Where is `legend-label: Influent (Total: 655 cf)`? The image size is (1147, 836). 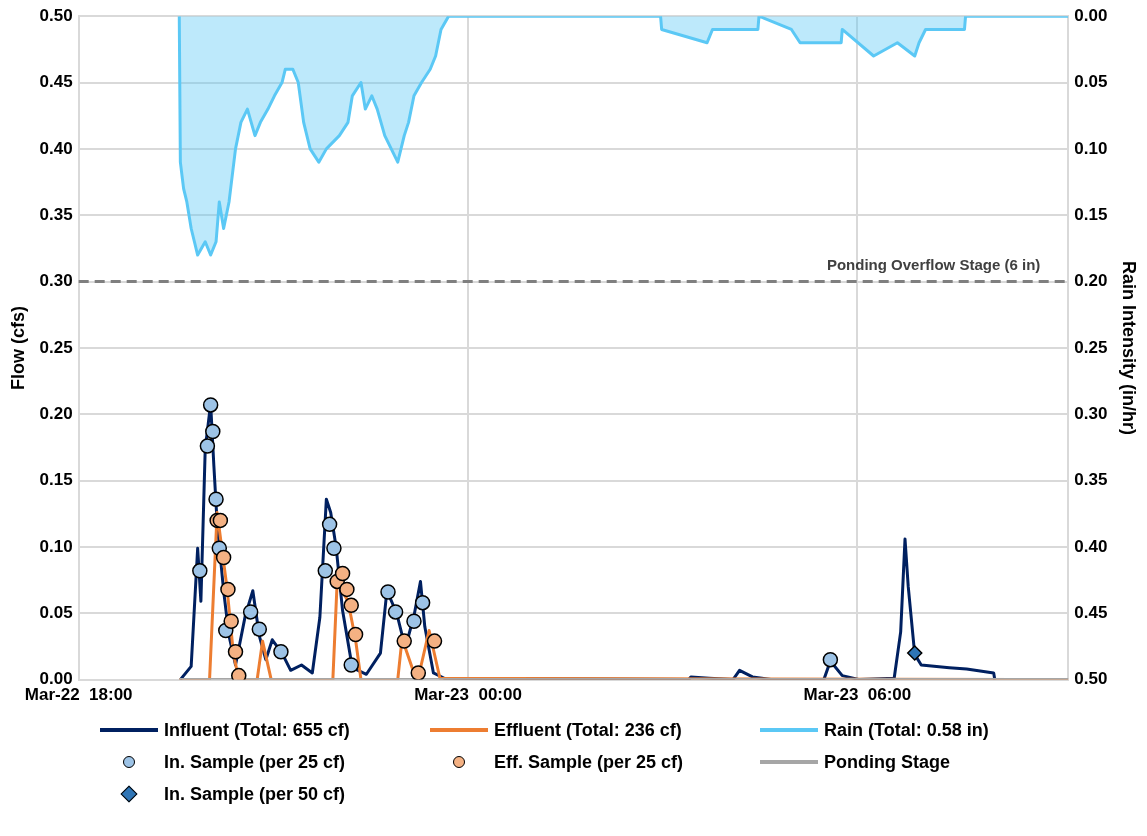 legend-label: Influent (Total: 655 cf) is located at coordinates (257, 730).